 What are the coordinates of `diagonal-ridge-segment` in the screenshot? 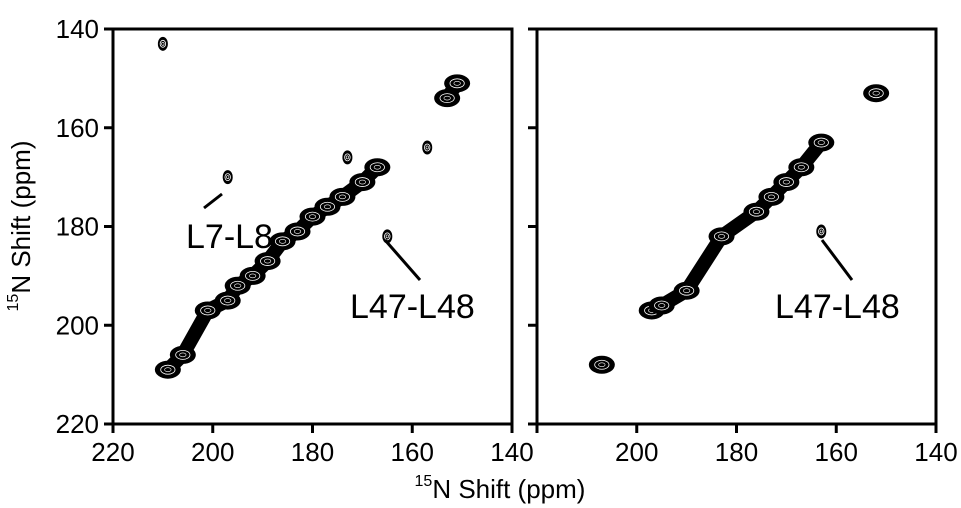 It's located at (704, 263).